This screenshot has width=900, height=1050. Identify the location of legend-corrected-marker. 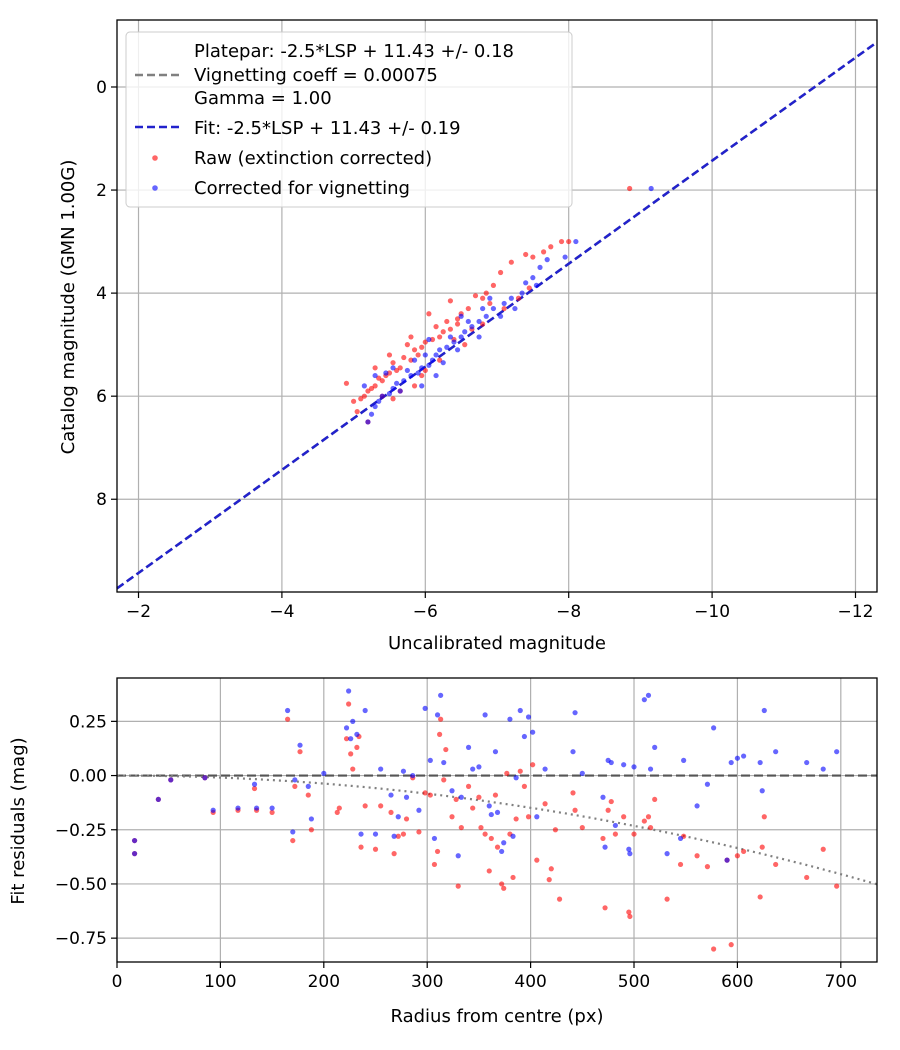
(155, 188).